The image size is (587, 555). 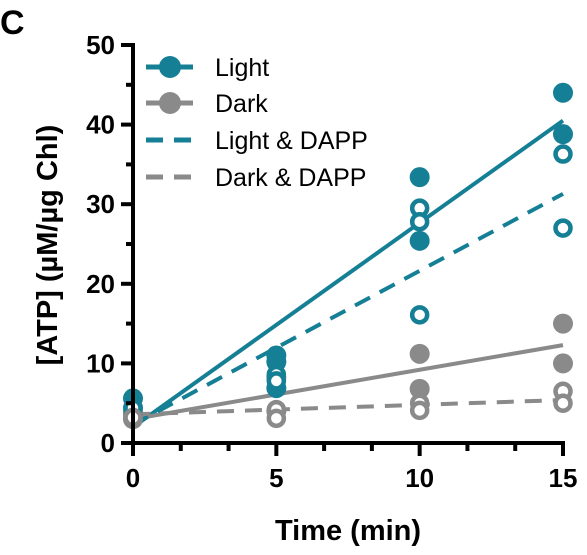 I want to click on legend-marker-dark, so click(x=170, y=103).